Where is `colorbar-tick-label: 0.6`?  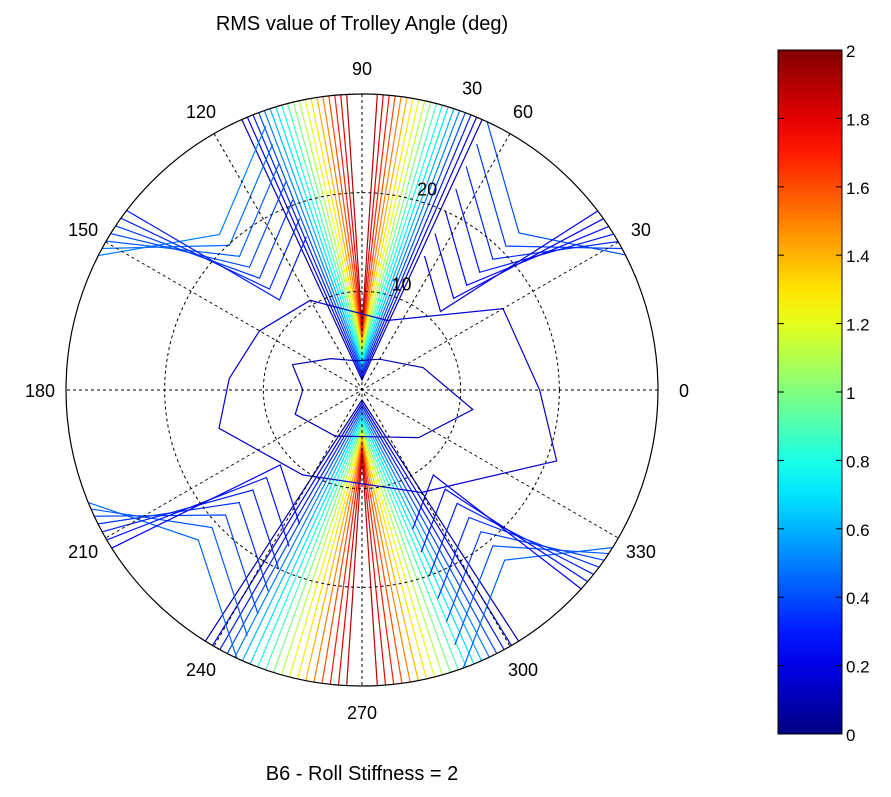
colorbar-tick-label: 0.6 is located at coordinates (858, 530).